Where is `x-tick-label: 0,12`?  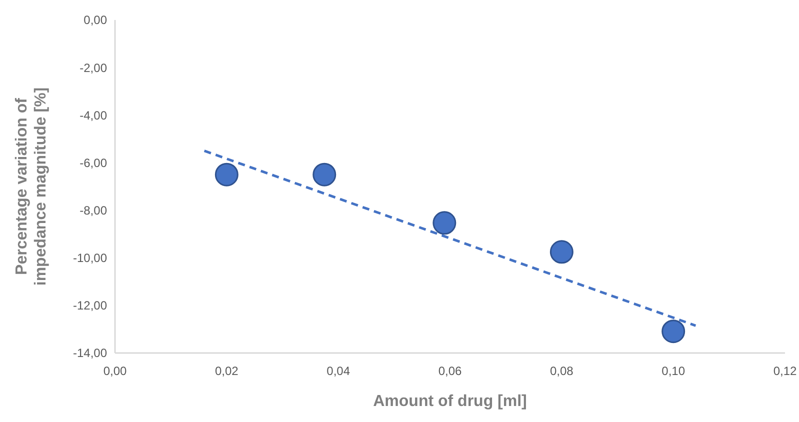
x-tick-label: 0,12 is located at coordinates (785, 371).